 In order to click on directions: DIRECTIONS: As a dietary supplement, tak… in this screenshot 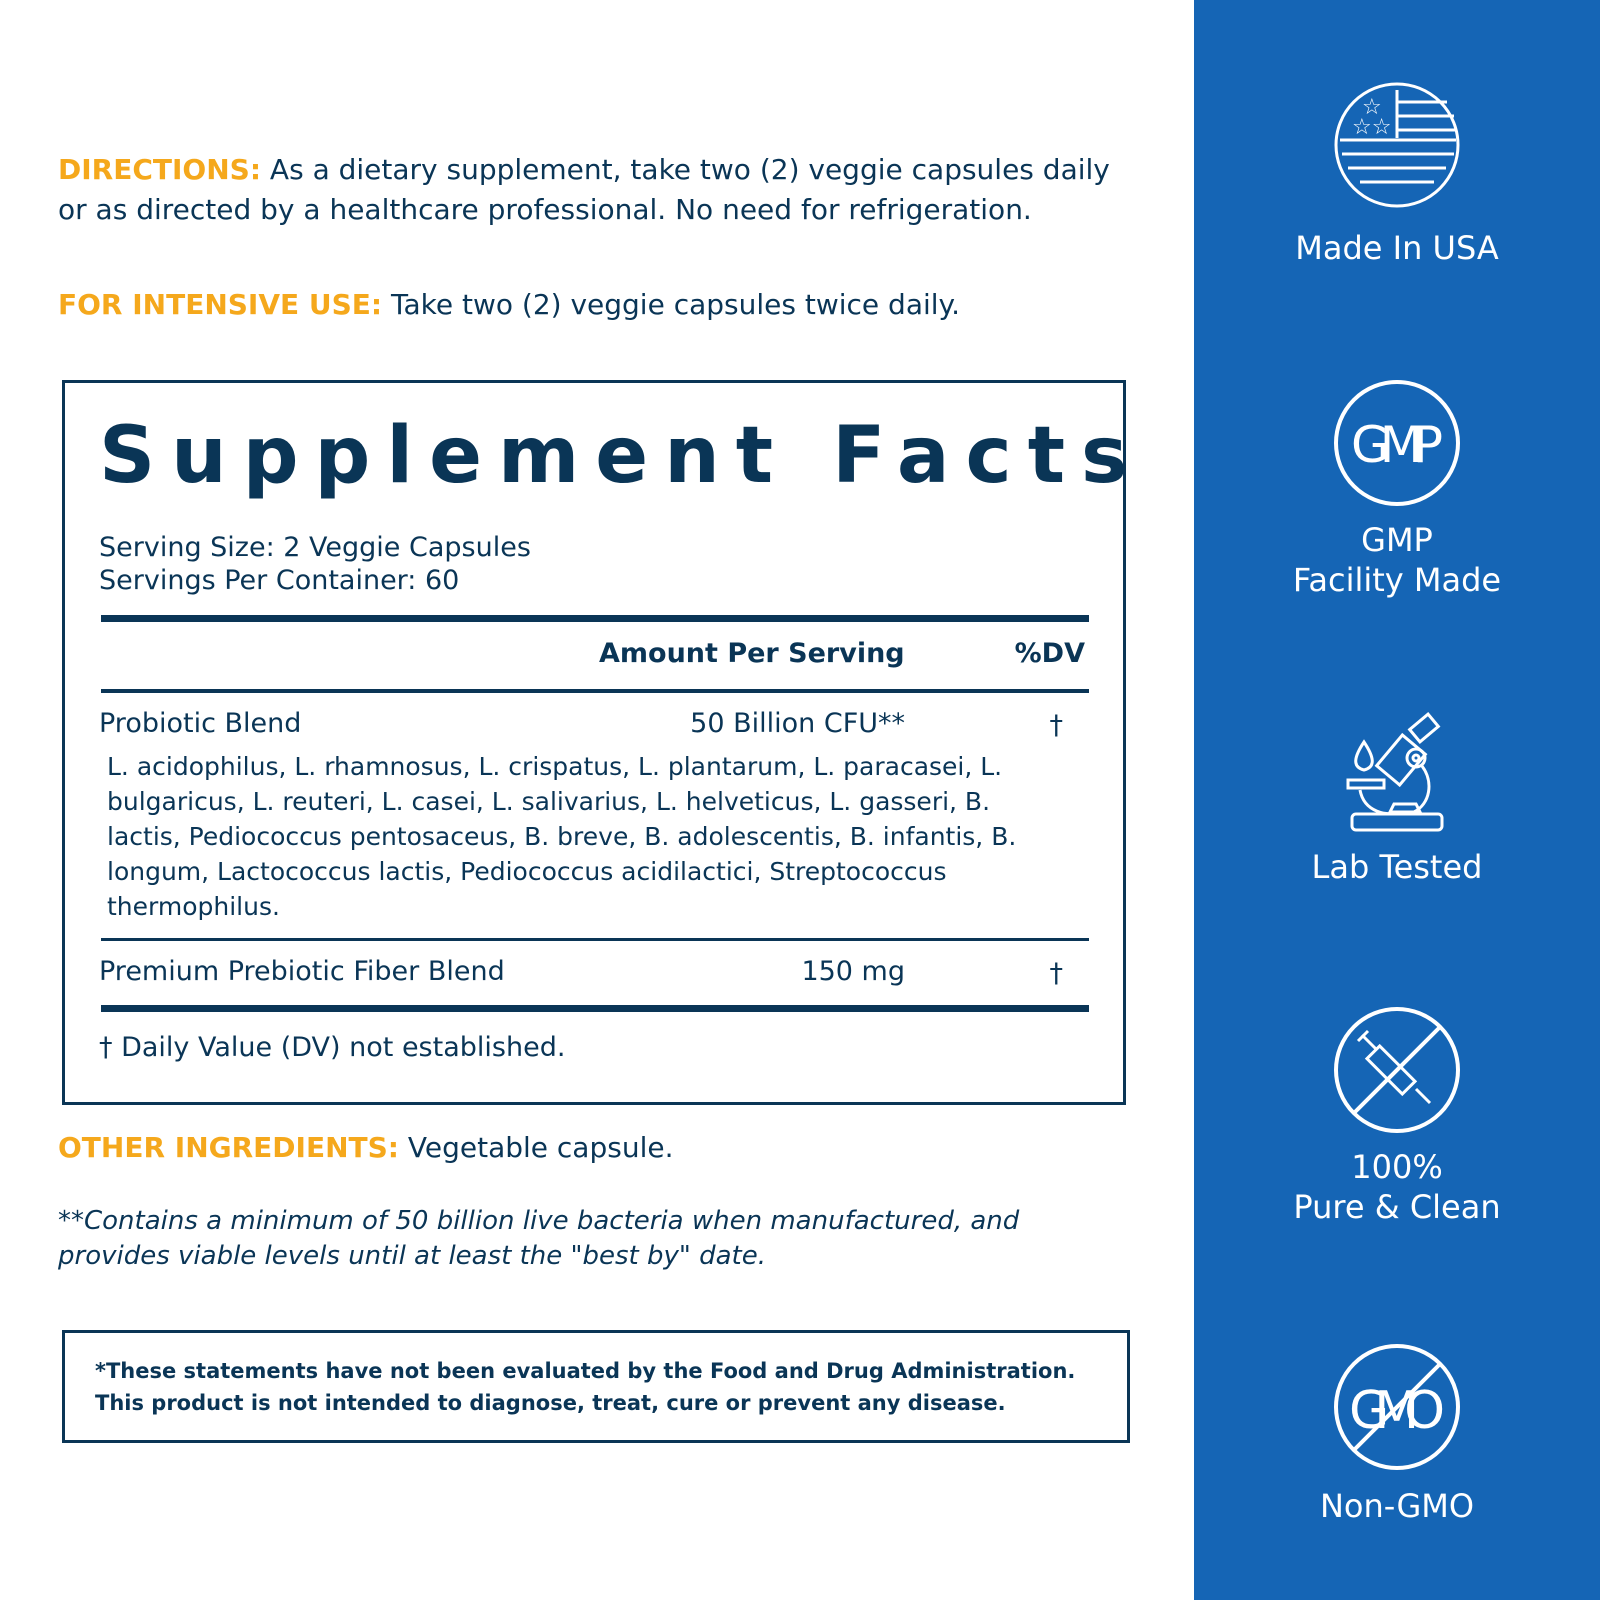, I will do `click(598, 190)`.